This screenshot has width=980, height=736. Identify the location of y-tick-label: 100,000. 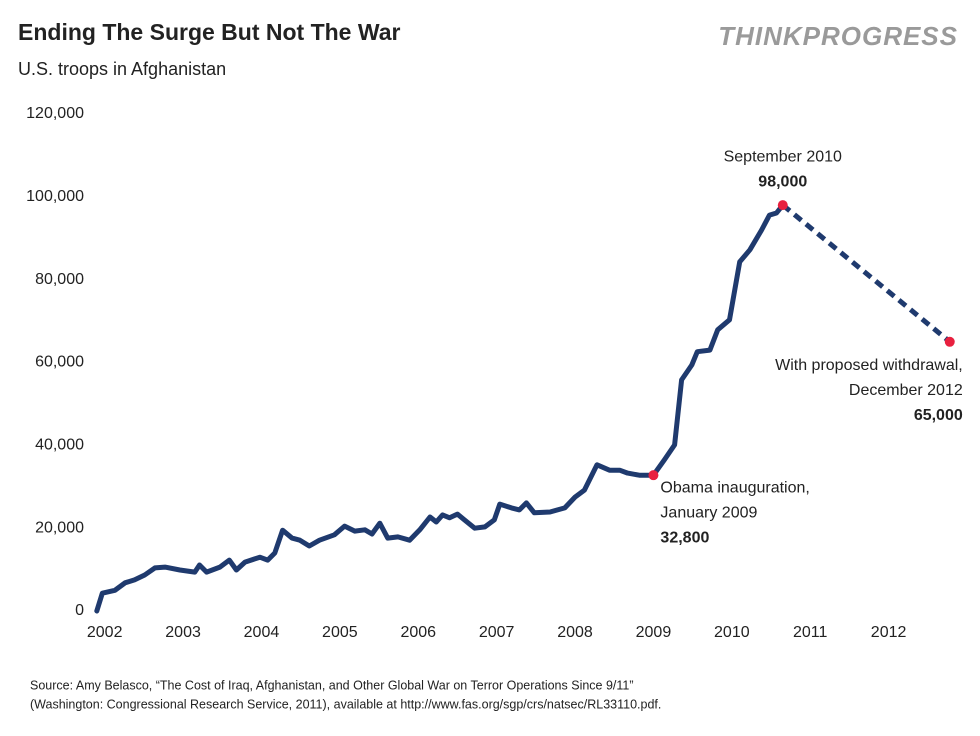
(55, 196).